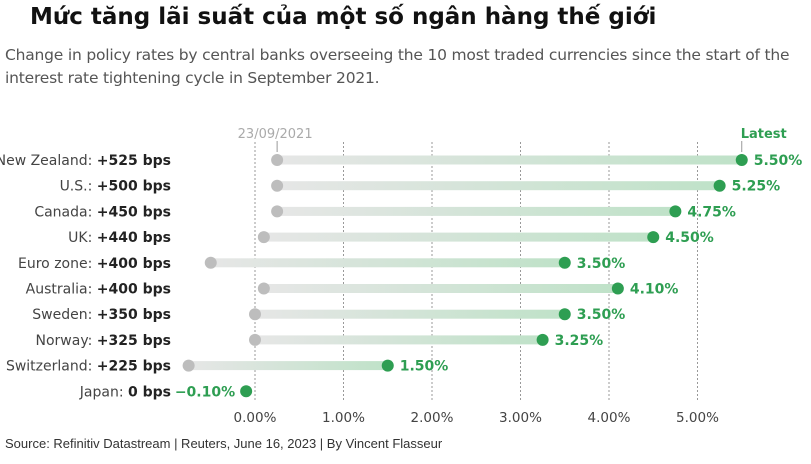 This screenshot has width=811, height=464. I want to click on country-name: Switzerland, so click(47, 367).